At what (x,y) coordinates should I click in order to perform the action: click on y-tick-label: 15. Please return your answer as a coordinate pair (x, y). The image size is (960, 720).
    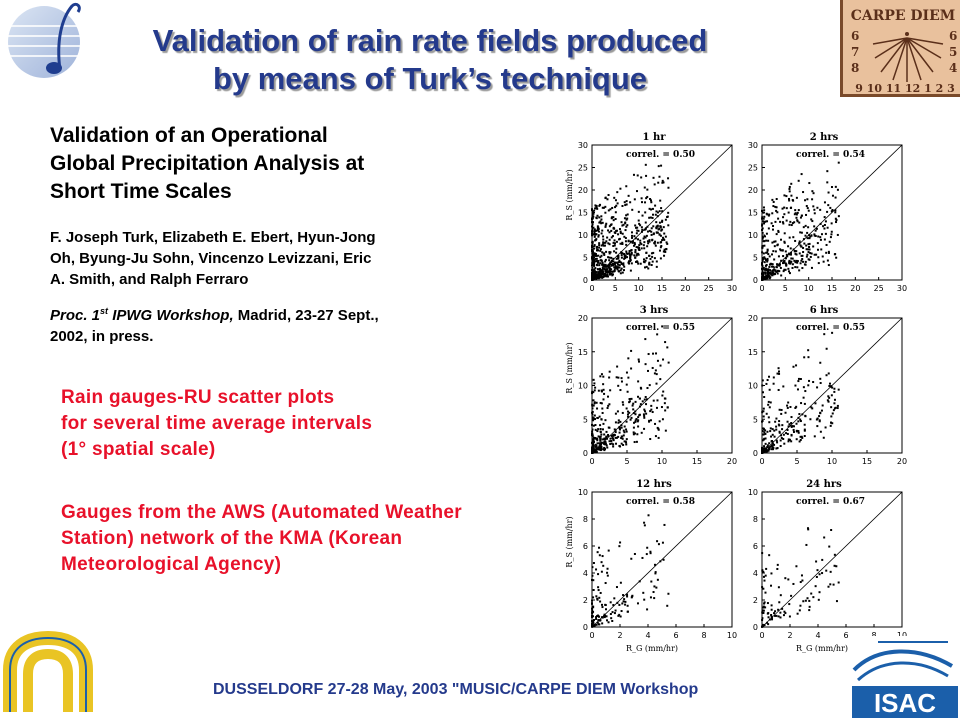
    Looking at the image, I should click on (753, 352).